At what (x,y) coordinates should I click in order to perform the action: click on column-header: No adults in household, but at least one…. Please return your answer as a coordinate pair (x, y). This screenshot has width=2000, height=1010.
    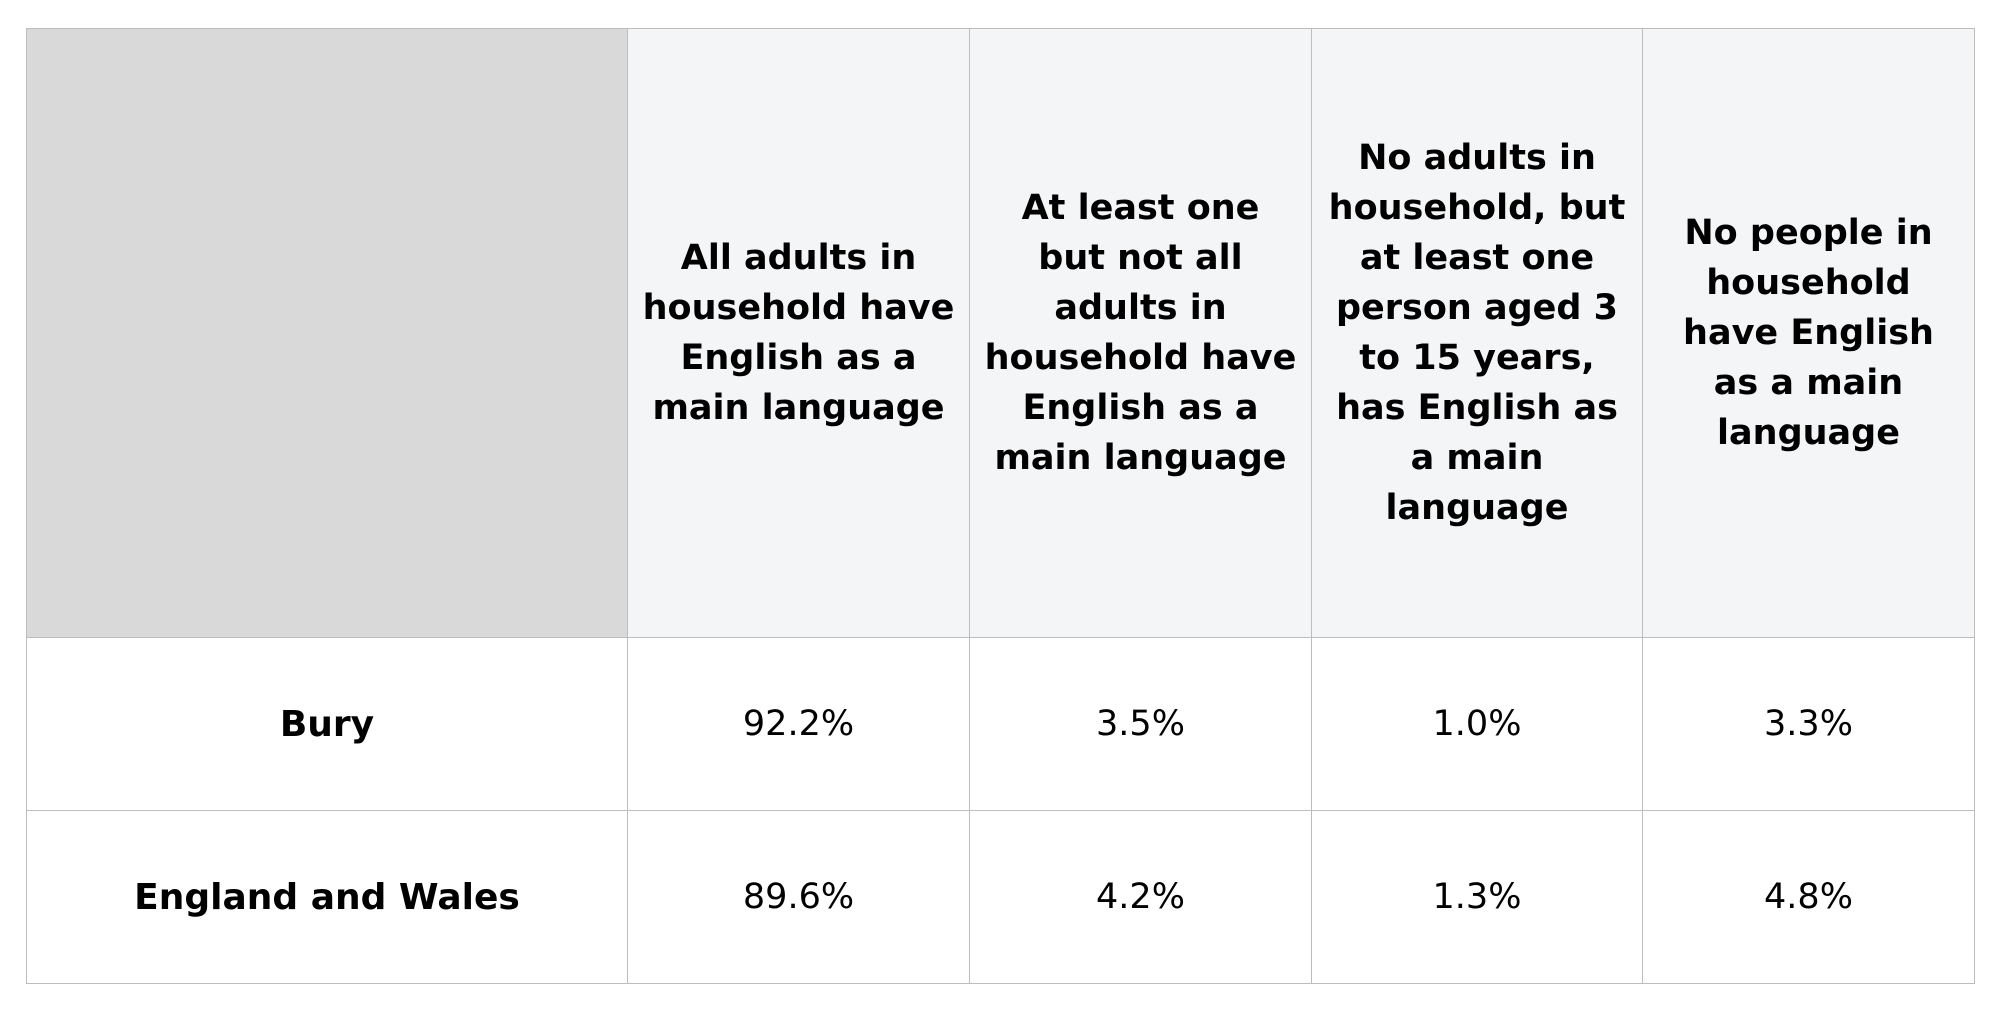
    Looking at the image, I should click on (1477, 333).